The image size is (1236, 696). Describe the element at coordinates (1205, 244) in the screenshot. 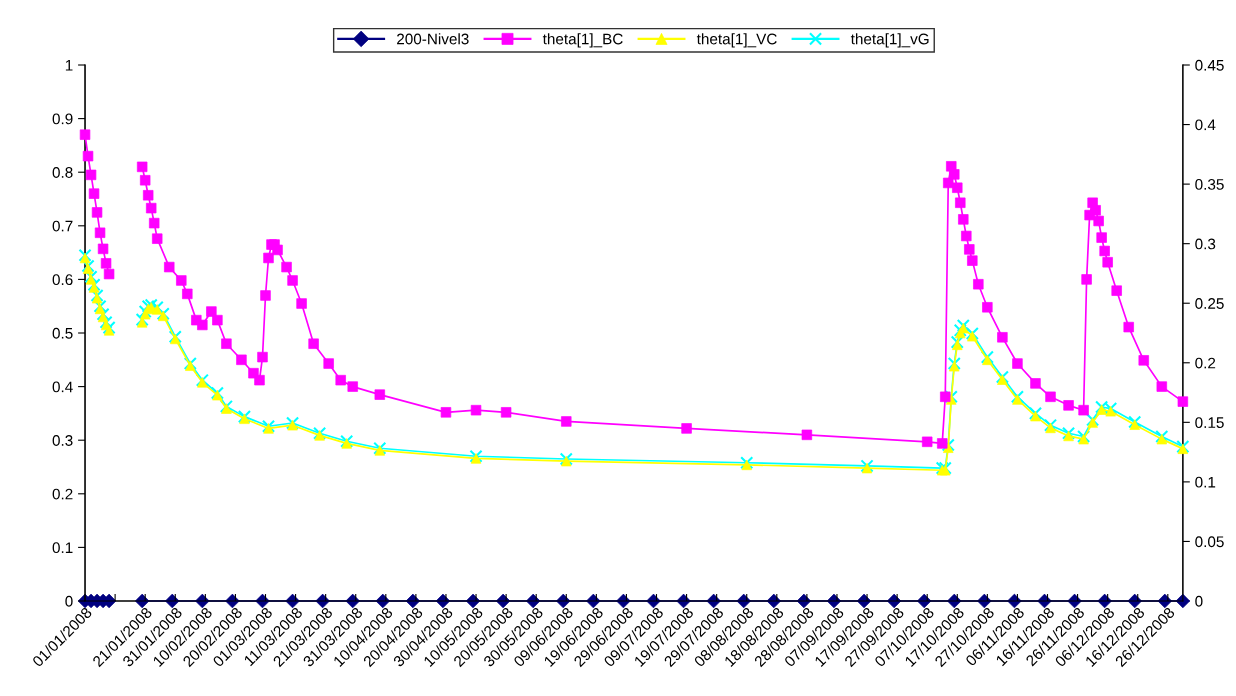

I see `y2-tick-label: 0.3` at that location.